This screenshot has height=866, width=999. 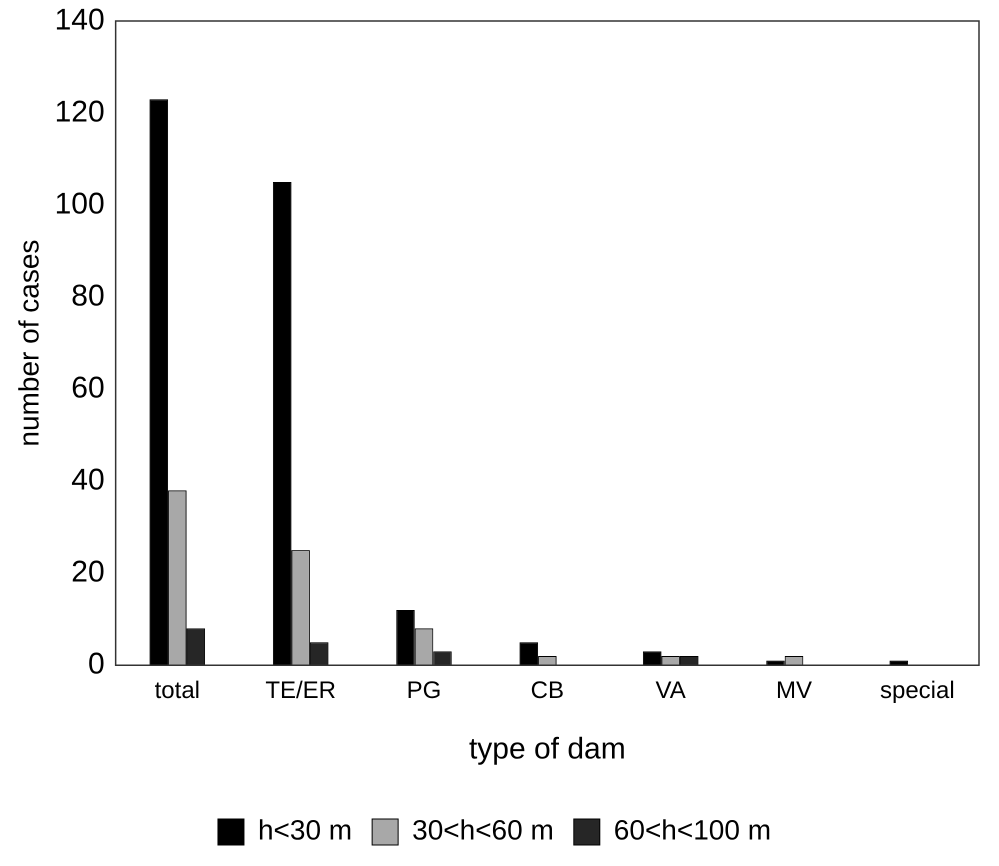 What do you see at coordinates (88, 295) in the screenshot?
I see `y-tick-label: 80` at bounding box center [88, 295].